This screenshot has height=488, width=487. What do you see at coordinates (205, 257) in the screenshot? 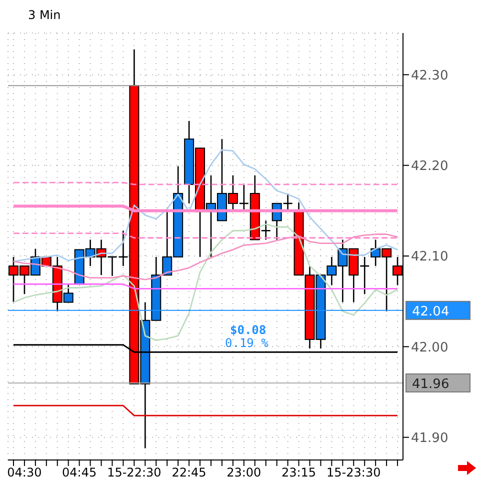
I see `line-series` at bounding box center [205, 257].